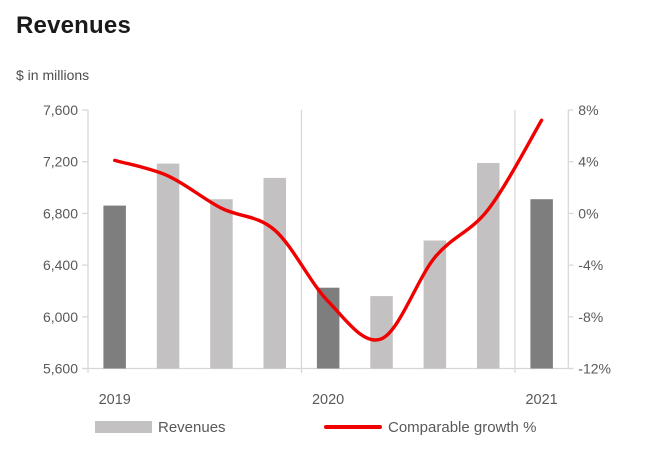 This screenshot has height=465, width=652. Describe the element at coordinates (115, 400) in the screenshot. I see `x-axis-year-label: 2019` at that location.